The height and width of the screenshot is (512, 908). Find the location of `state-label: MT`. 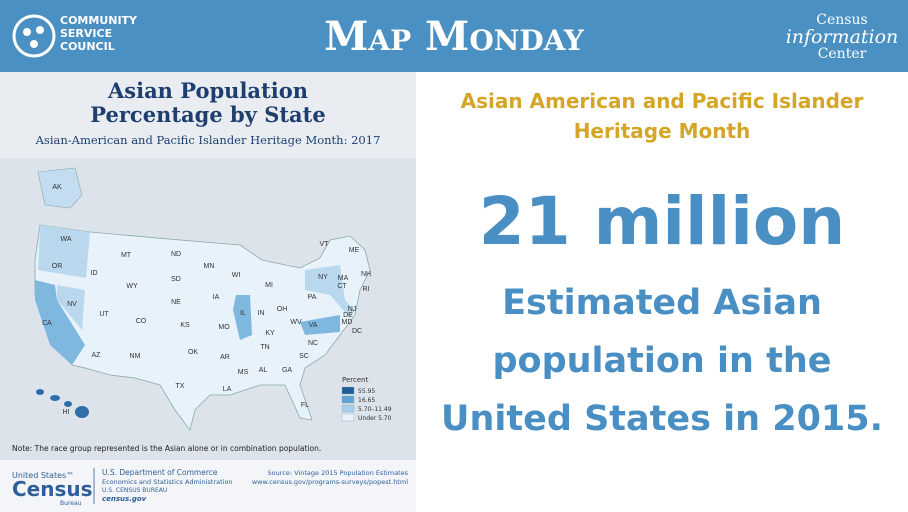

state-label: MT is located at coordinates (126, 255).